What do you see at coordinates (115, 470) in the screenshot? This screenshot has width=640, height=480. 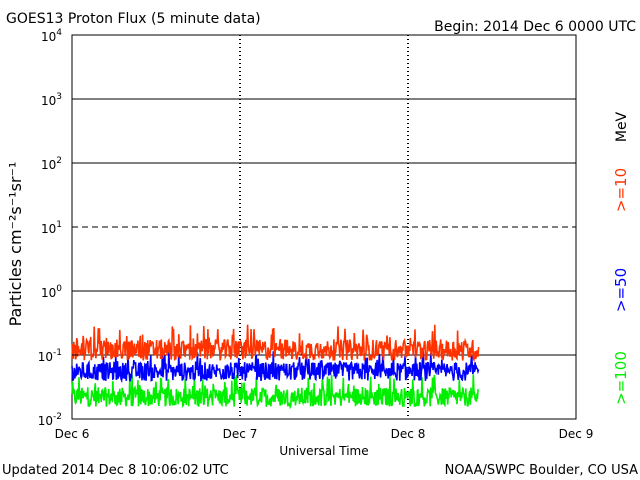 I see `updated-timestamp: Updated 2014 Dec 8 10:06:02 UTC` at bounding box center [115, 470].